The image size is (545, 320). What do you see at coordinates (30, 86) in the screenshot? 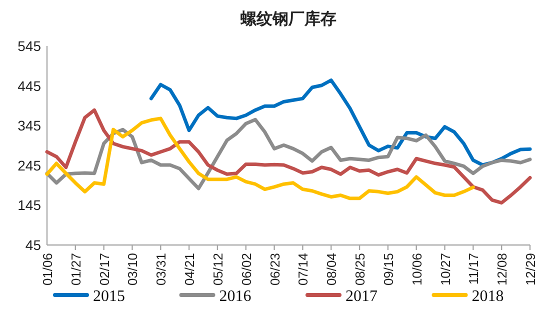
I see `y-tick-label: 445` at bounding box center [30, 86].